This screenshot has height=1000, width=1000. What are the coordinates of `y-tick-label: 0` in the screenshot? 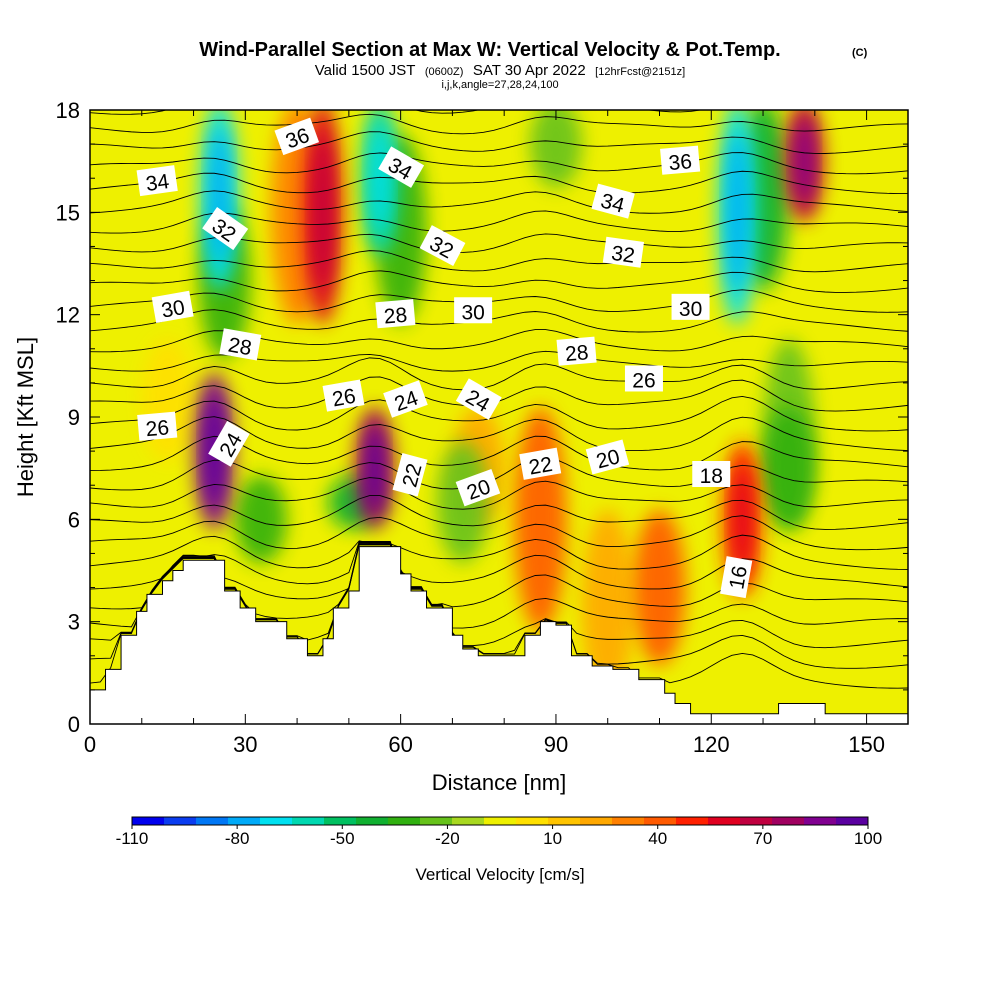 It's located at (74, 724).